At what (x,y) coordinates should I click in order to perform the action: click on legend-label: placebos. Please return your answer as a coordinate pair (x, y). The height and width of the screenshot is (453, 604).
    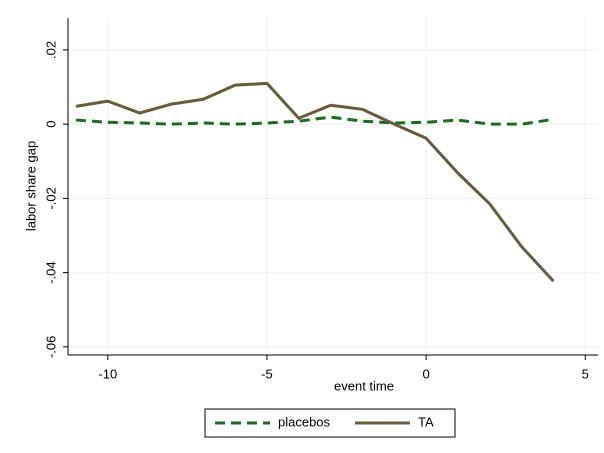
    Looking at the image, I should click on (304, 421).